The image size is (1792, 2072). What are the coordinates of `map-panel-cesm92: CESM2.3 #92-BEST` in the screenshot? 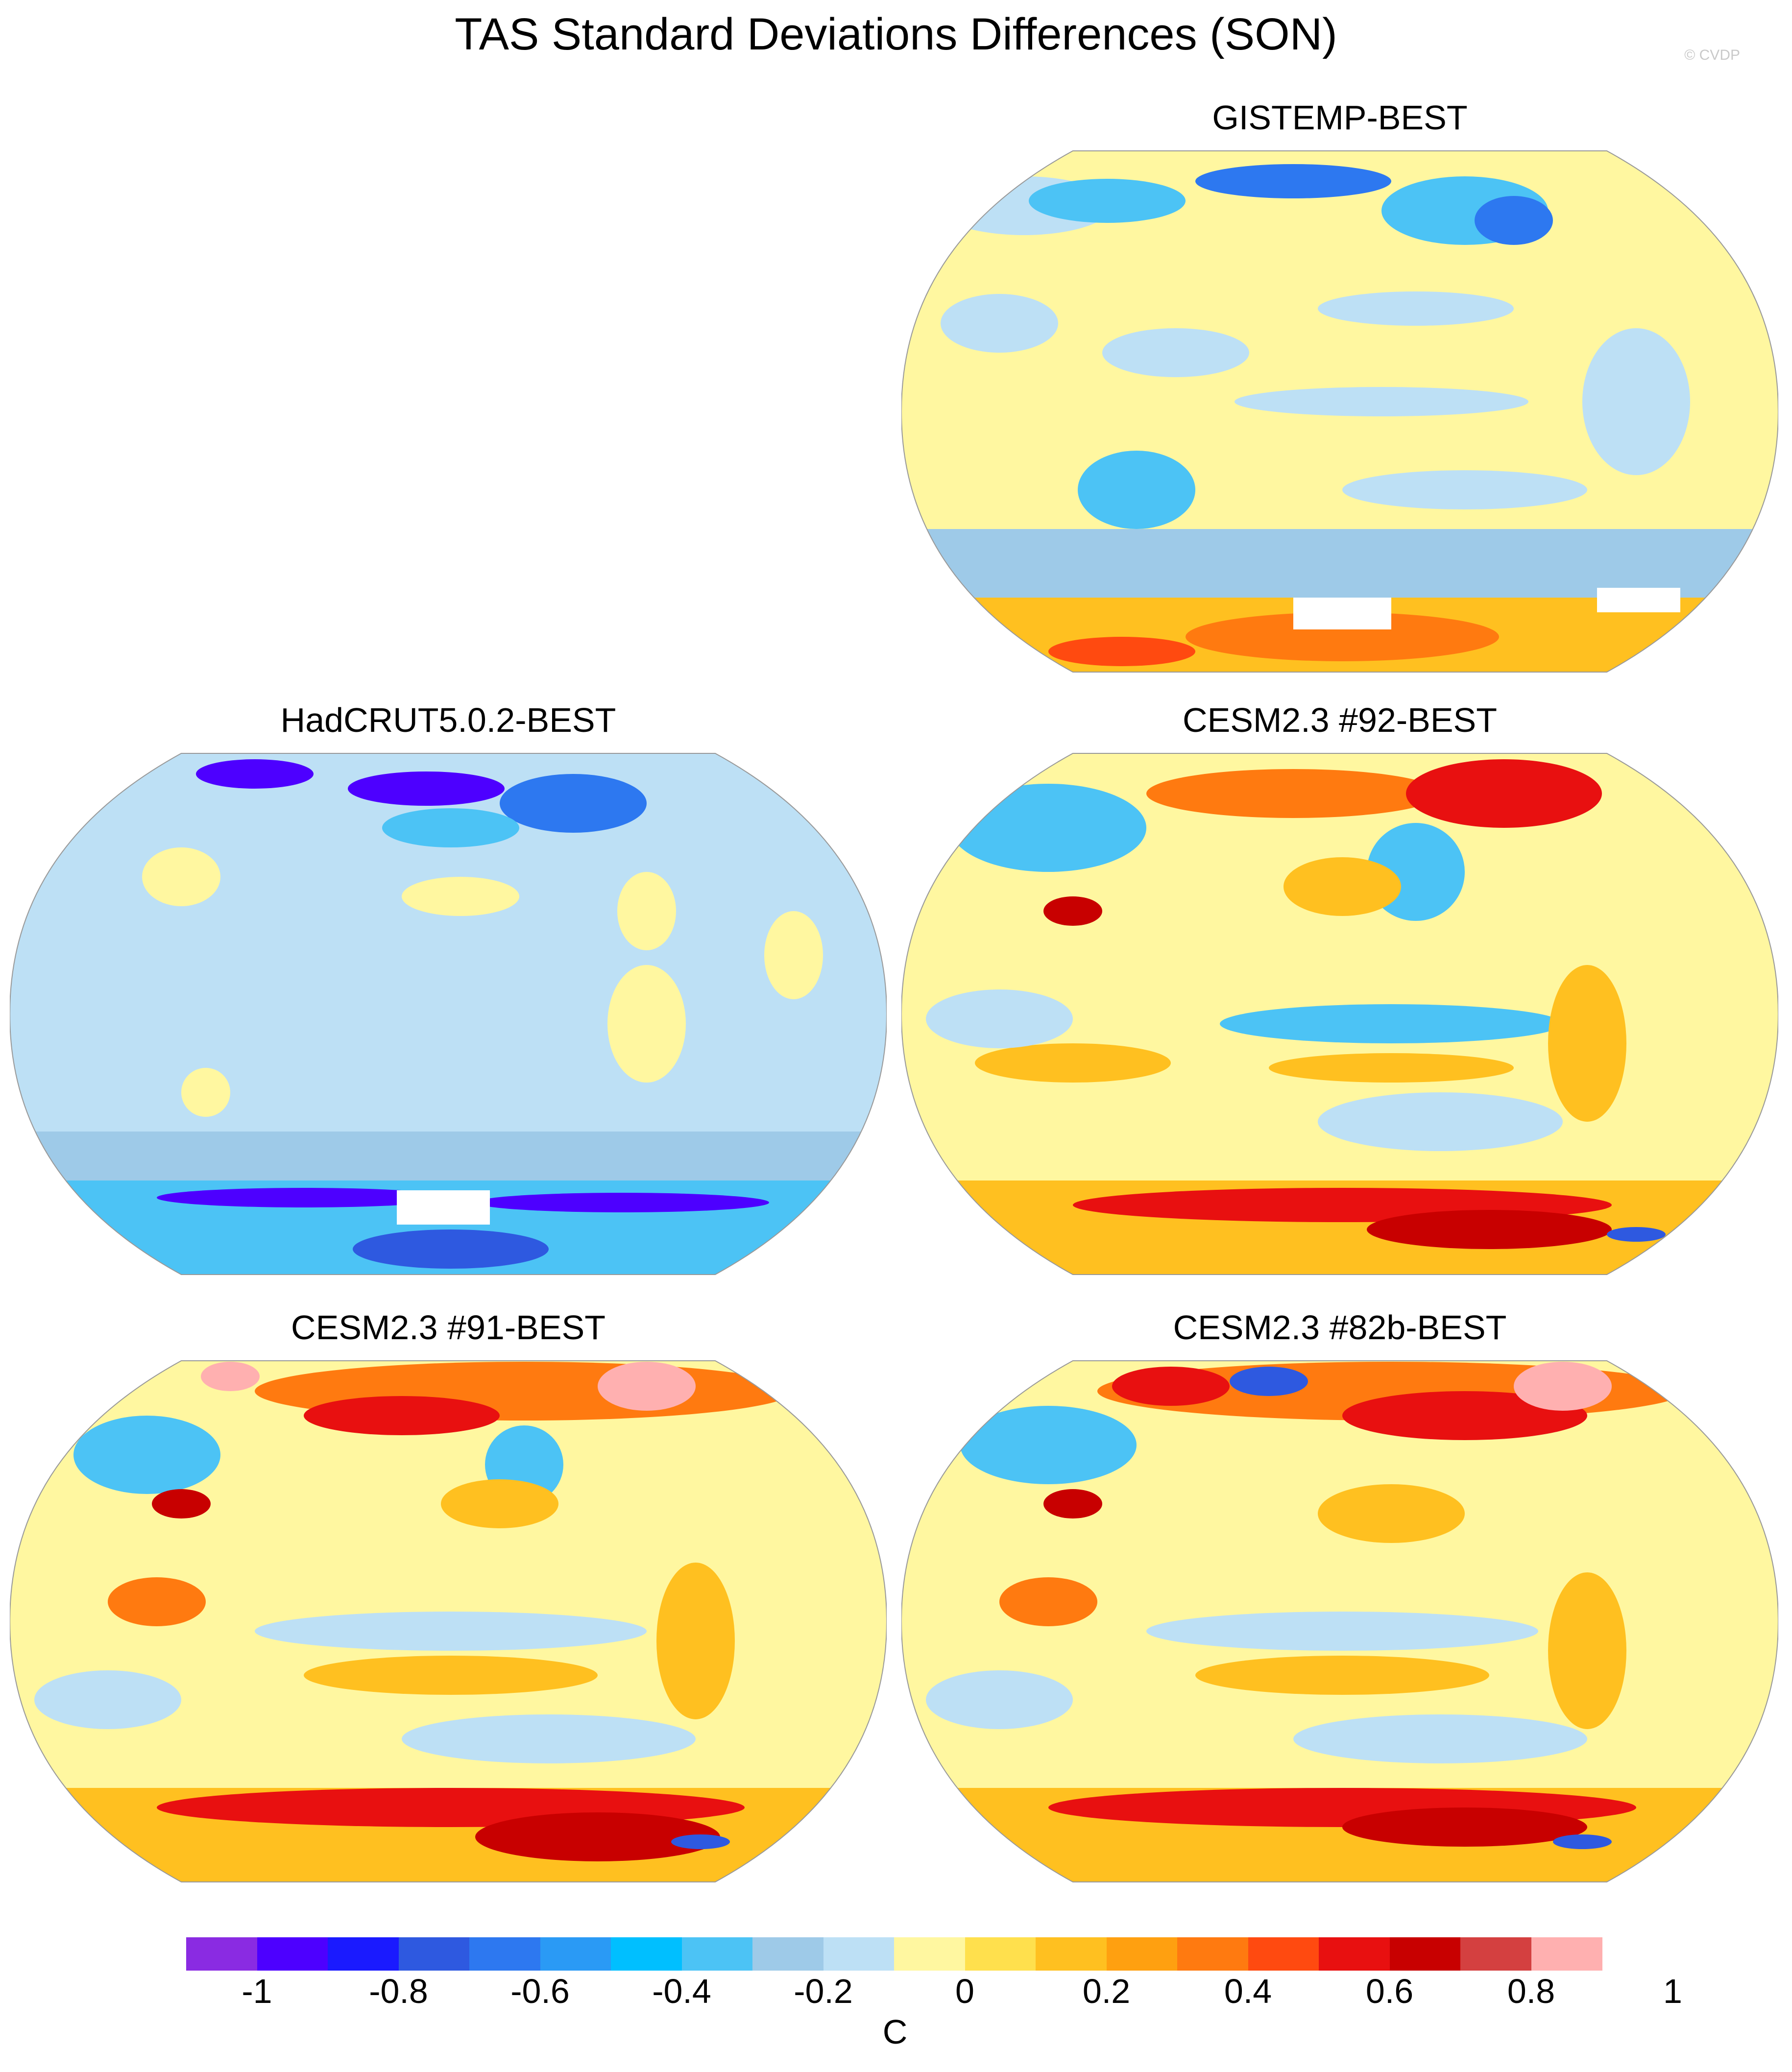 It's located at (1339, 989).